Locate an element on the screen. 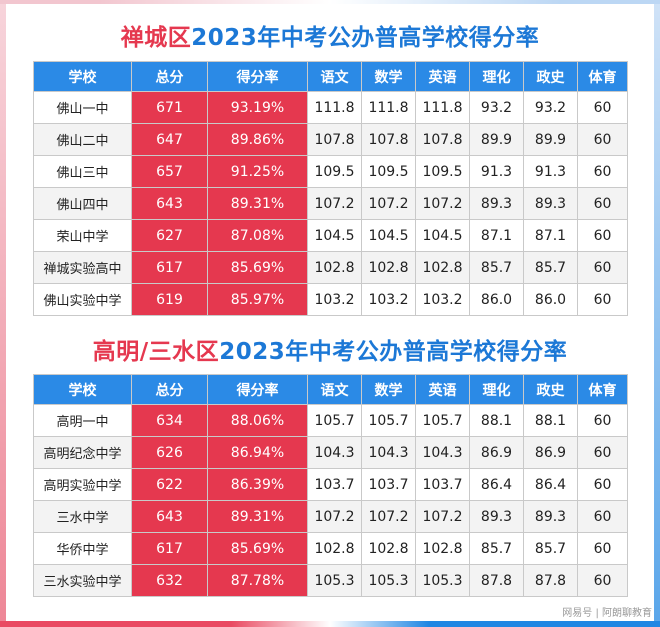  table-row: 禅城实验高中 617 85.69% 102.8 102.8 102.8 85.7 85.7 60 is located at coordinates (330, 267).